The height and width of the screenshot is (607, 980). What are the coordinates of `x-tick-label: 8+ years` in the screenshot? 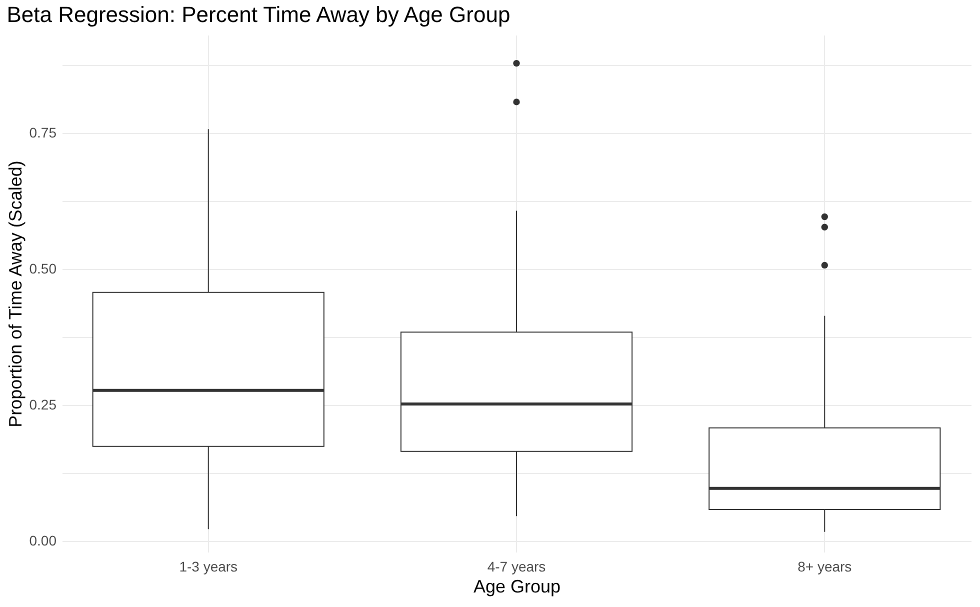 It's located at (825, 566).